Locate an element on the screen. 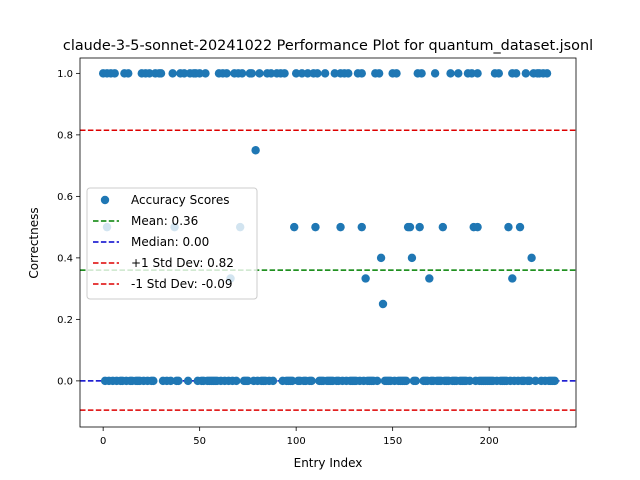 The width and height of the screenshot is (640, 480). y-tick-label: 0.8 is located at coordinates (65, 135).